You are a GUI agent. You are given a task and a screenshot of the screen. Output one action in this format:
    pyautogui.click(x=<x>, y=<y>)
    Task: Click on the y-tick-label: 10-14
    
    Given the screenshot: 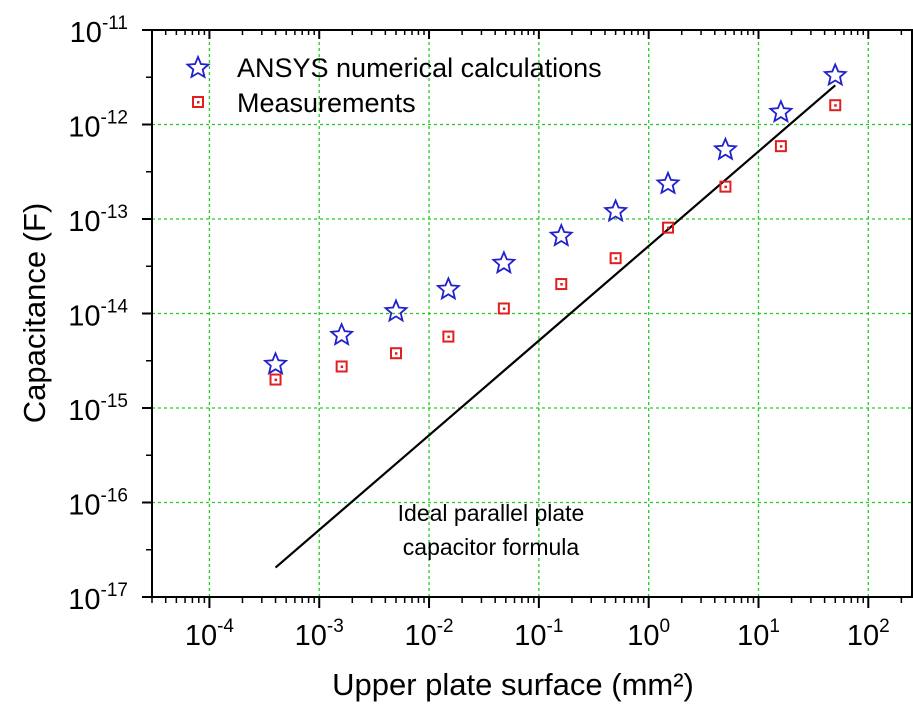 What is the action you would take?
    pyautogui.click(x=98, y=315)
    